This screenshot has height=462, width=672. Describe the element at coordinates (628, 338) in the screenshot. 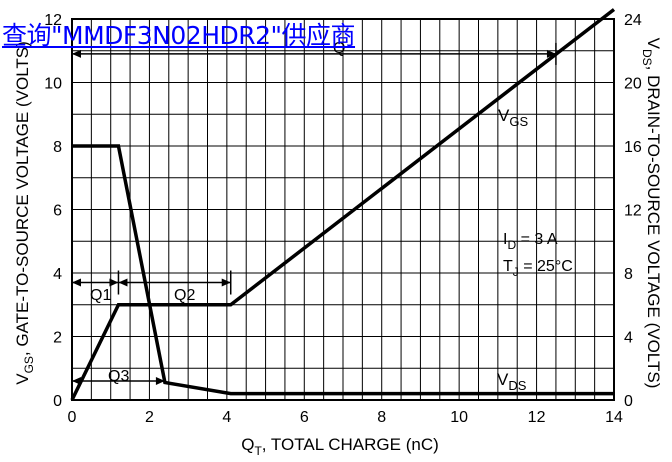

I see `y-right-tick-label: 4` at that location.